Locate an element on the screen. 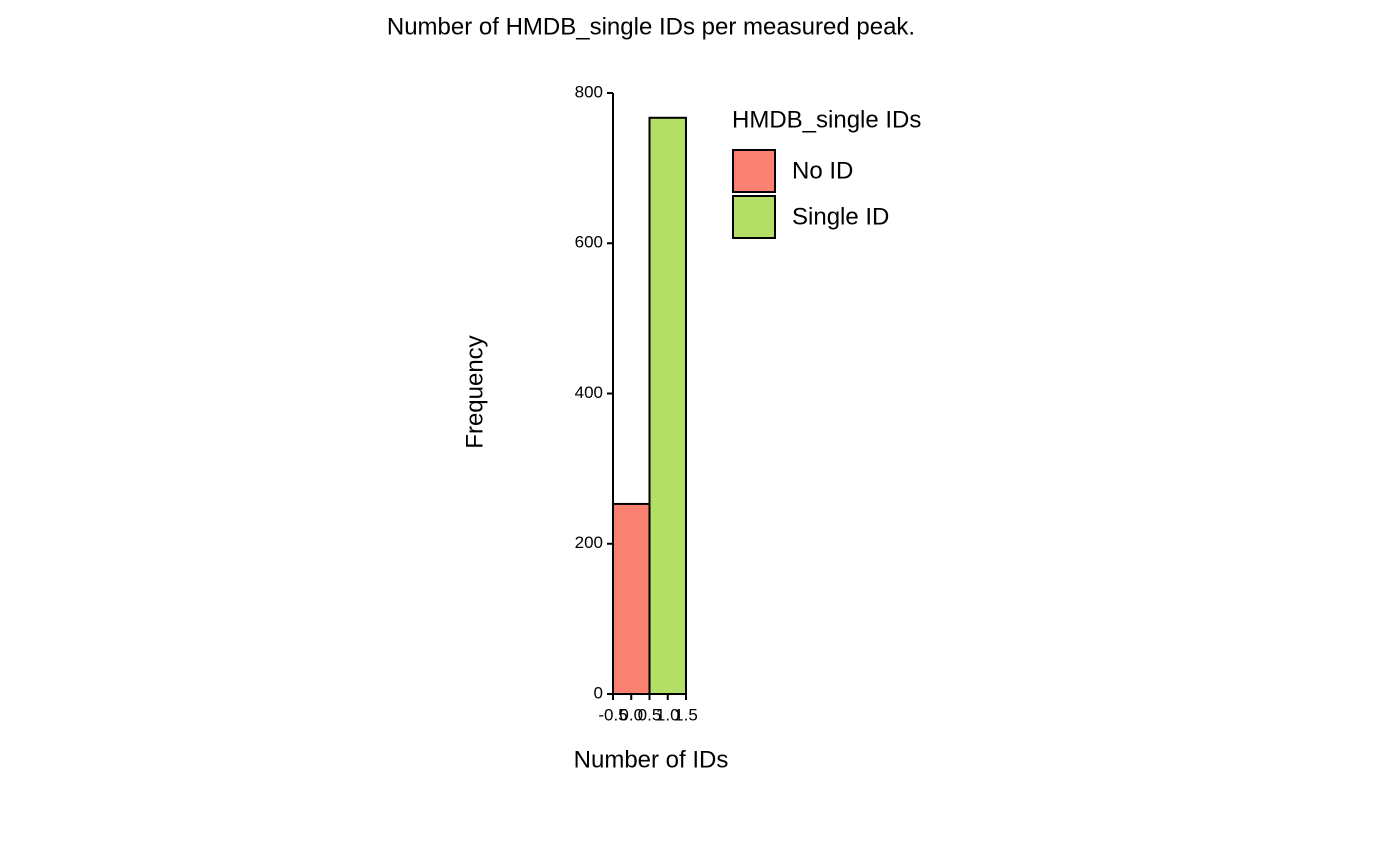  x-axis-label: Number of IDs is located at coordinates (651, 759).